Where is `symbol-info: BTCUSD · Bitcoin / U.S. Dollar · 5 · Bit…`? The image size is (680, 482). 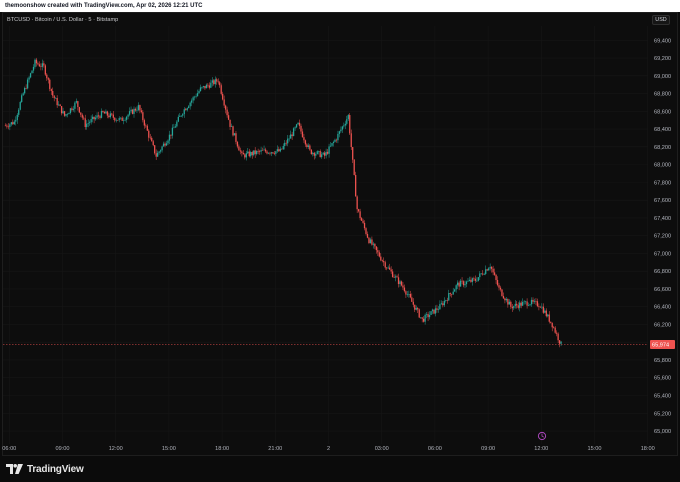 symbol-info: BTCUSD · Bitcoin / U.S. Dollar · 5 · Bit… is located at coordinates (63, 20).